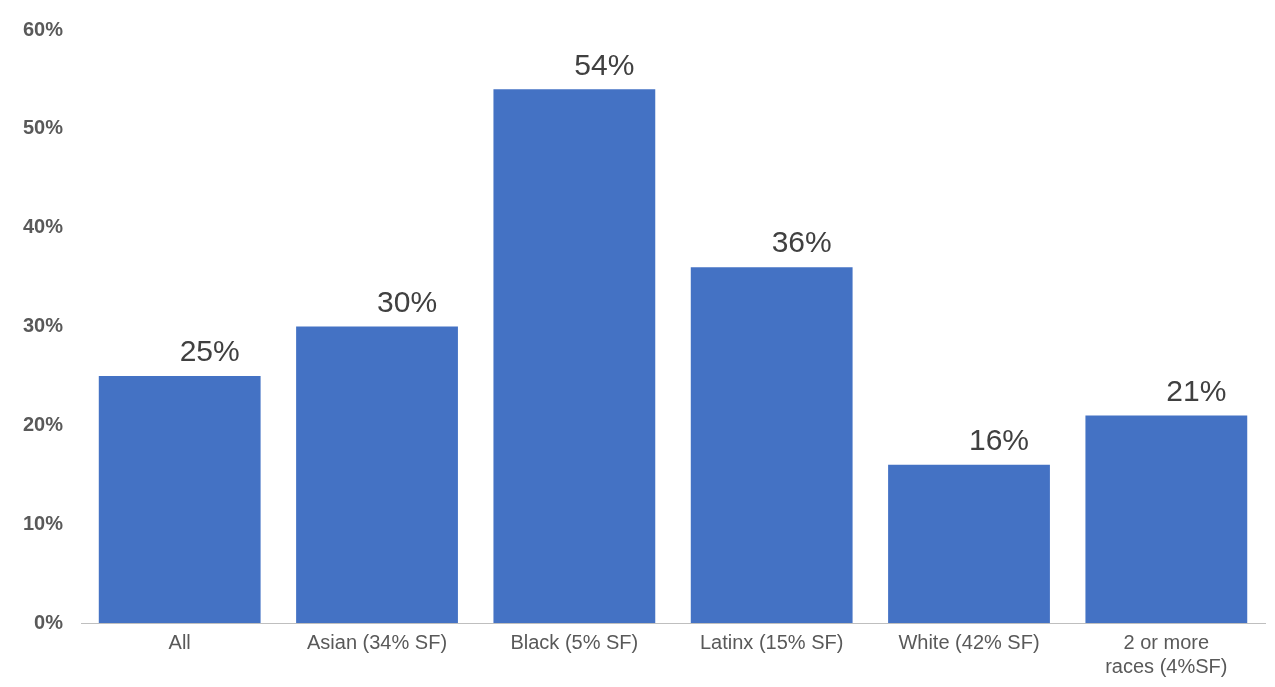  Describe the element at coordinates (1196, 390) in the screenshot. I see `data-label: 21%` at that location.